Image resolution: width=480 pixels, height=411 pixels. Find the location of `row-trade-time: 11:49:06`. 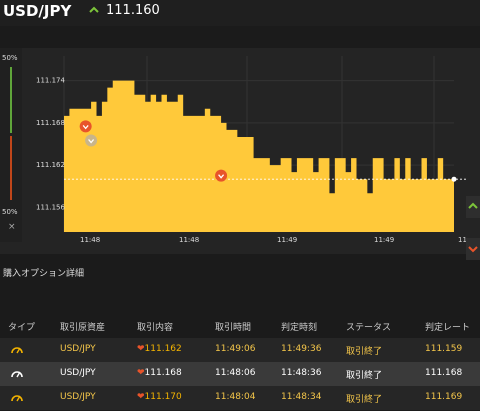

row-trade-time: 11:49:06 is located at coordinates (235, 349).